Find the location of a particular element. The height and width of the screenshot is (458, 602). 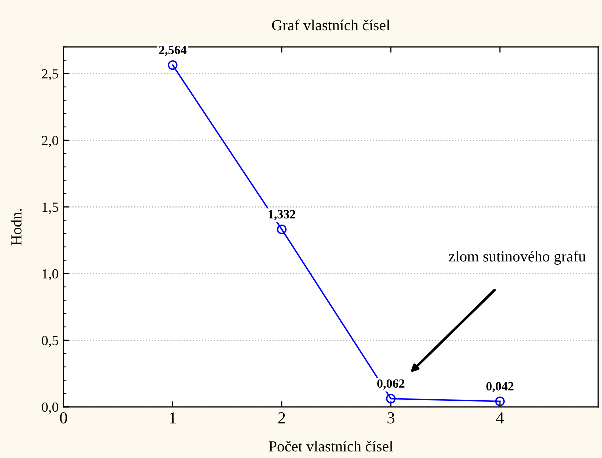

data-label: 2,564 is located at coordinates (173, 51).